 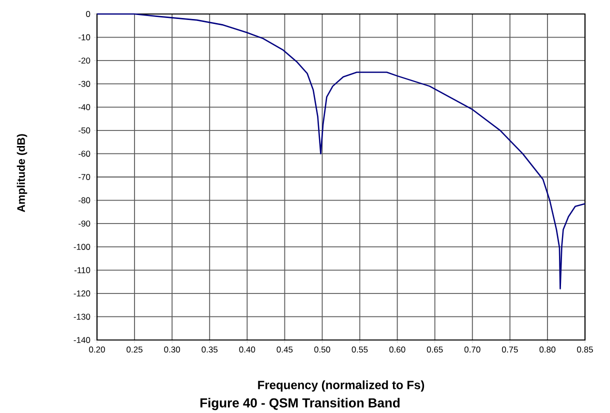 I want to click on y-tick-label: -130, so click(x=82, y=317).